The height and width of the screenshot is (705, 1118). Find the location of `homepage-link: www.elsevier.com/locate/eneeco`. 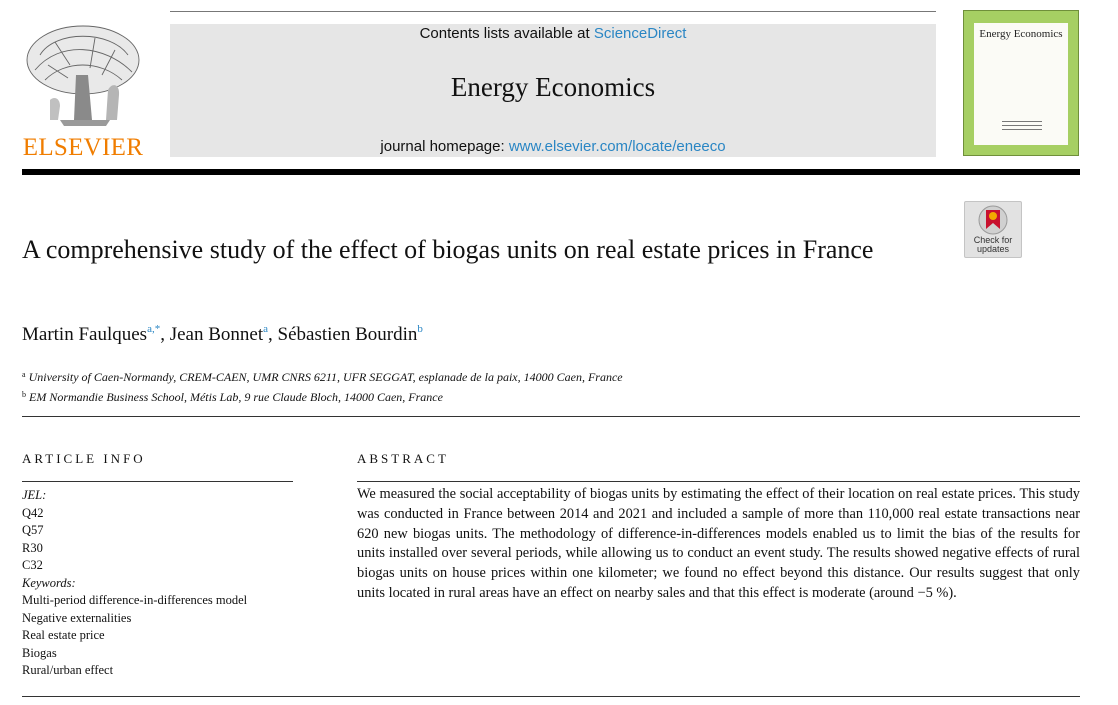

homepage-link: www.elsevier.com/locate/eneeco is located at coordinates (617, 146).